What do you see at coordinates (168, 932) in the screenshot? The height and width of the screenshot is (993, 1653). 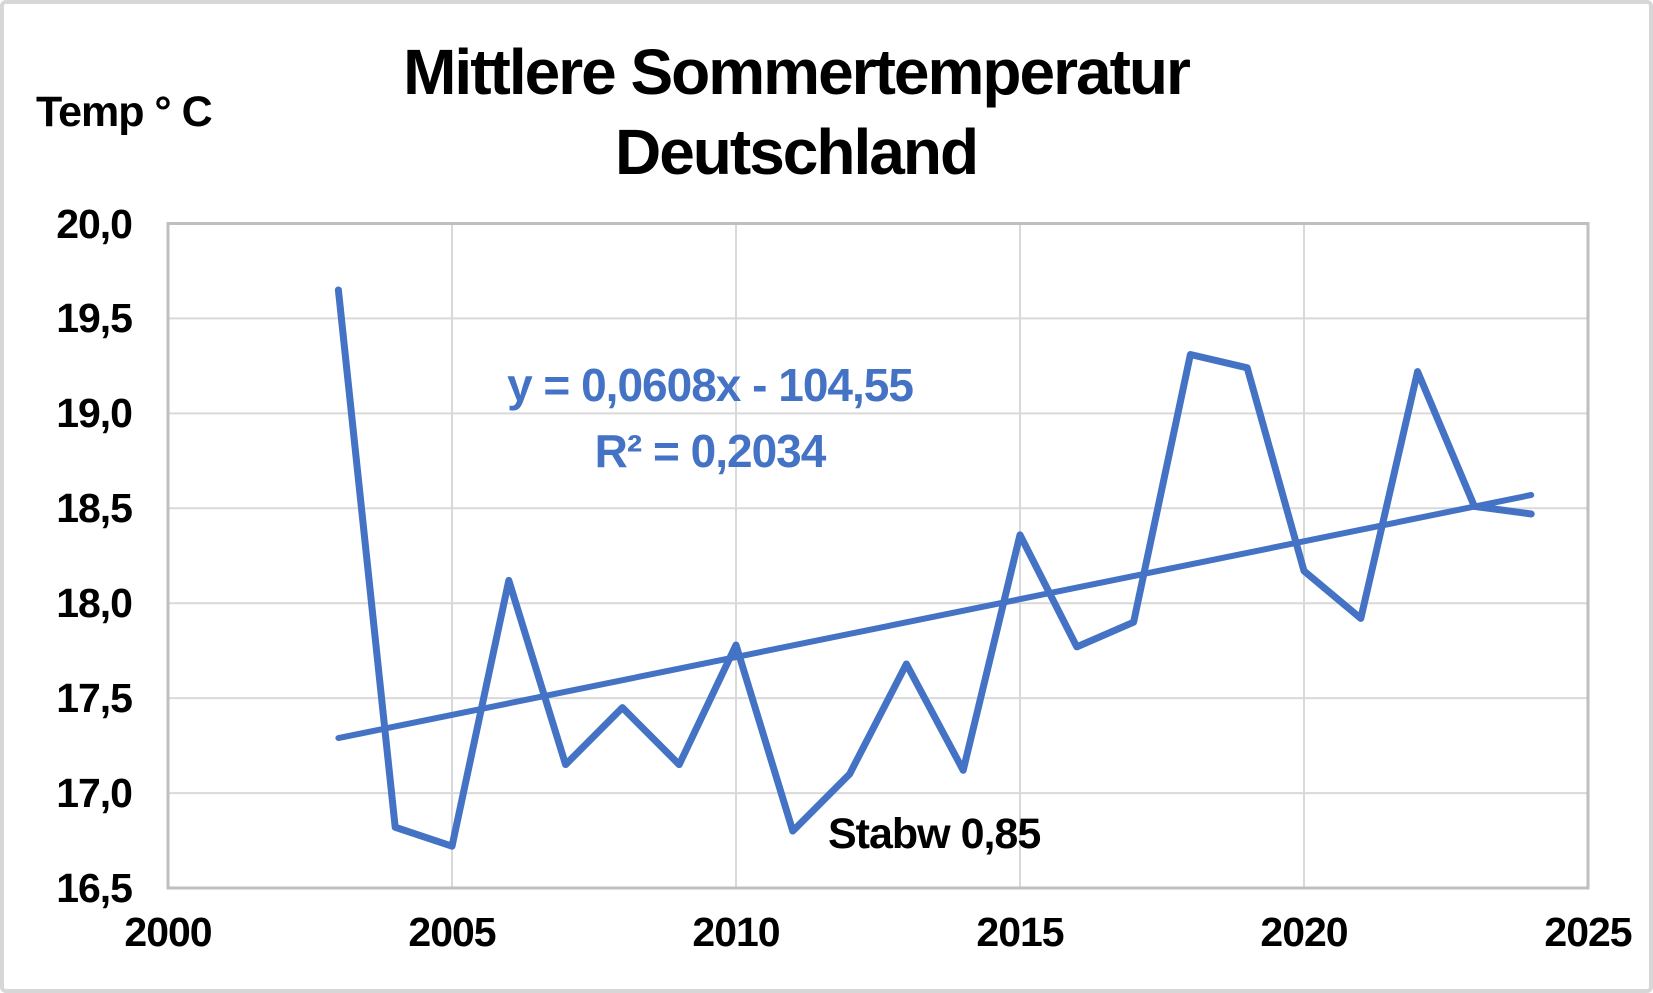 I see `x-tick-label: 2000` at bounding box center [168, 932].